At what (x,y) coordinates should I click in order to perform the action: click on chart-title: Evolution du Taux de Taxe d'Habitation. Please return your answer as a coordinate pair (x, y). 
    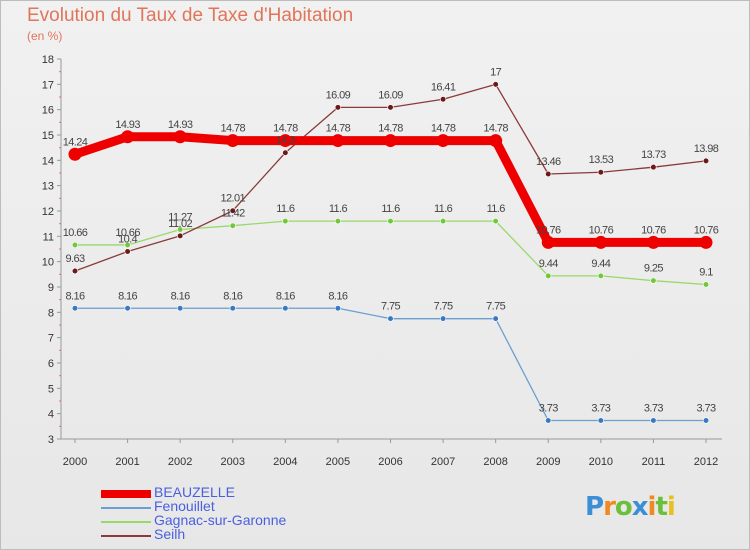
    Looking at the image, I should click on (190, 15).